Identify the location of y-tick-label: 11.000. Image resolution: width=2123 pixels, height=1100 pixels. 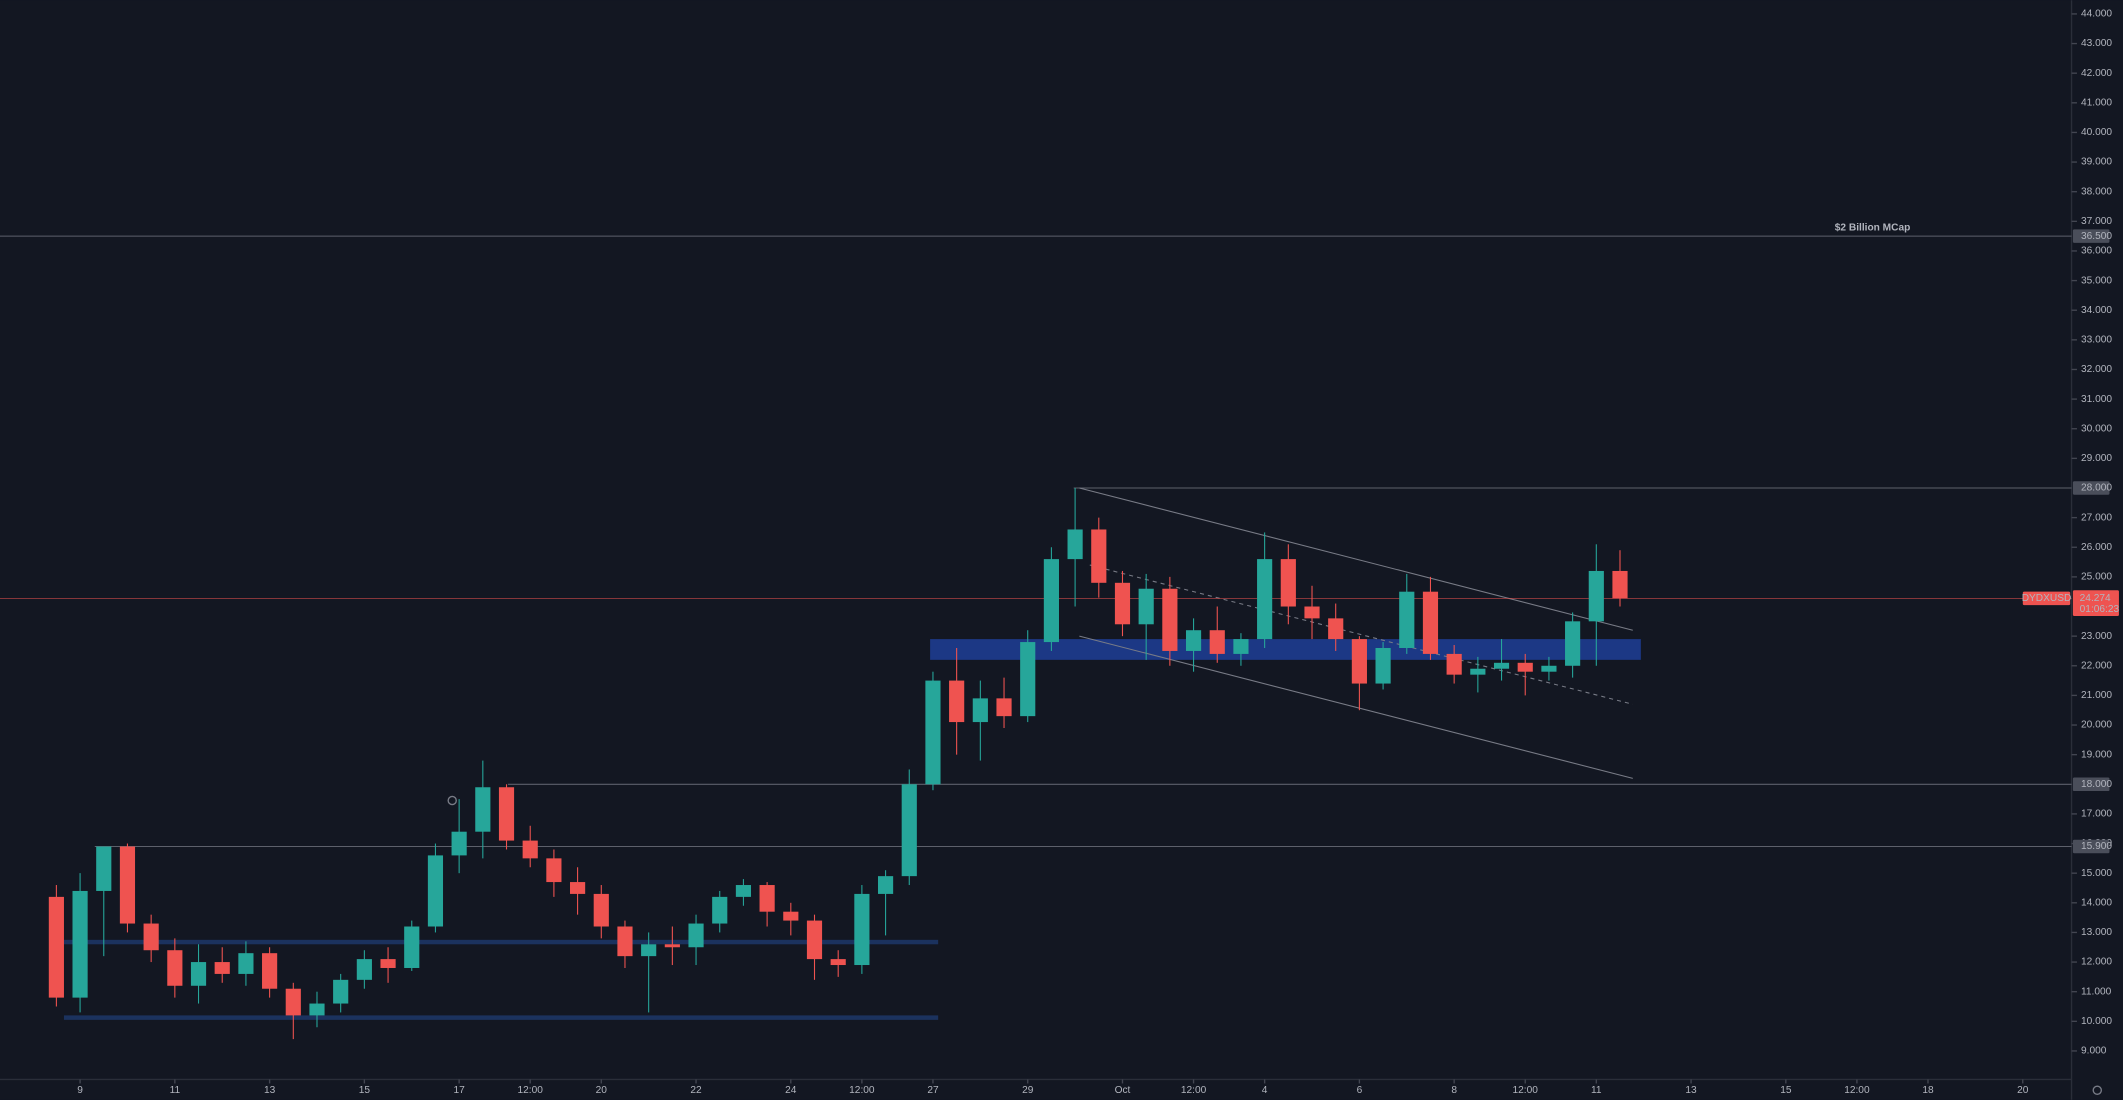
(2096, 991).